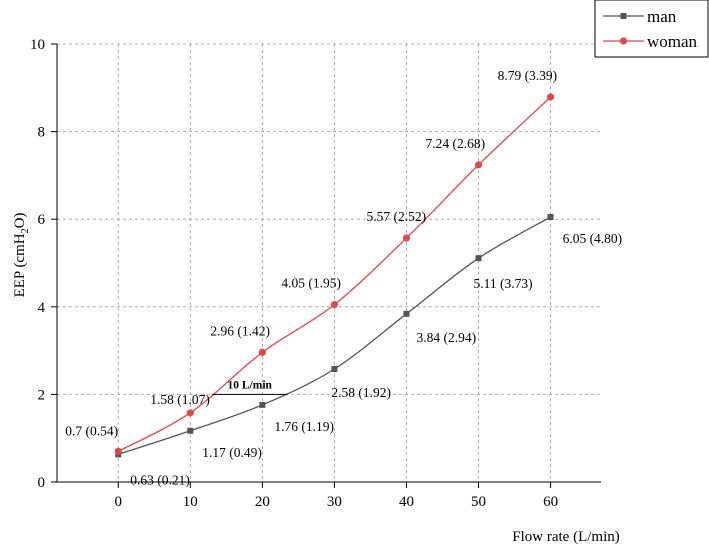  I want to click on x-axis-title: Flow rate (L/min), so click(565, 537).